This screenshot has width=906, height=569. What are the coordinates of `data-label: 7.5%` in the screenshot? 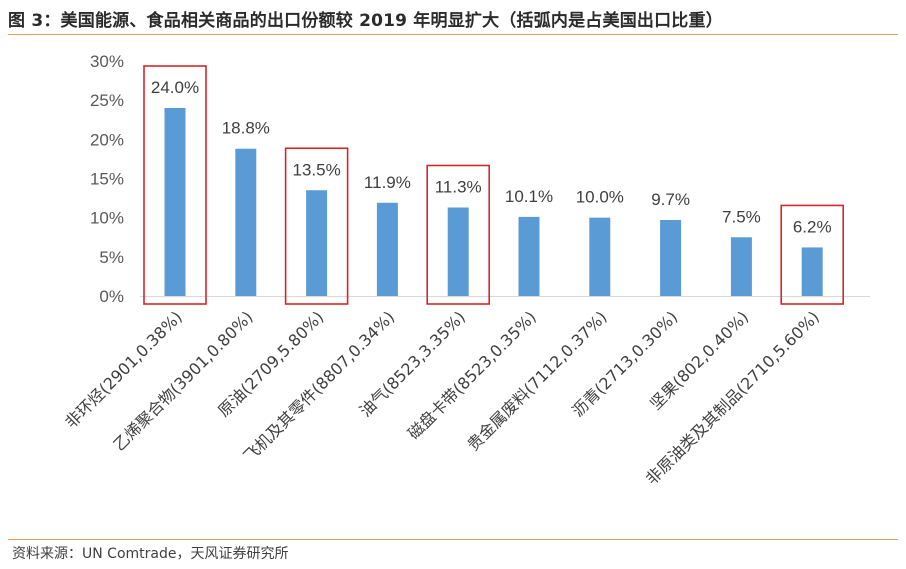 It's located at (741, 216).